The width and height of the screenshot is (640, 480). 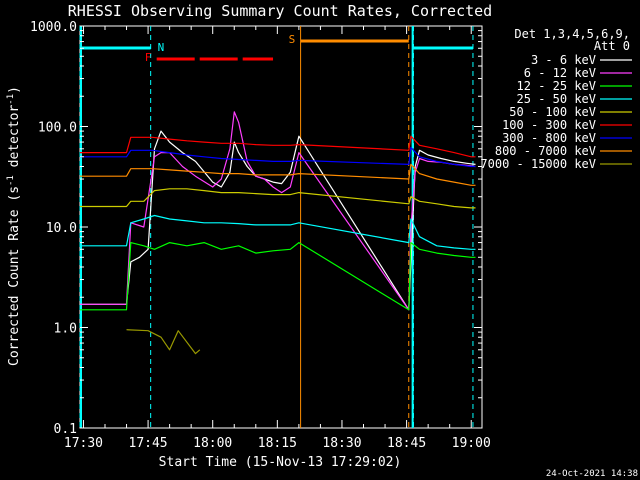 What do you see at coordinates (278, 174) in the screenshot?
I see `series-line-800-7000-kev-kev` at bounding box center [278, 174].